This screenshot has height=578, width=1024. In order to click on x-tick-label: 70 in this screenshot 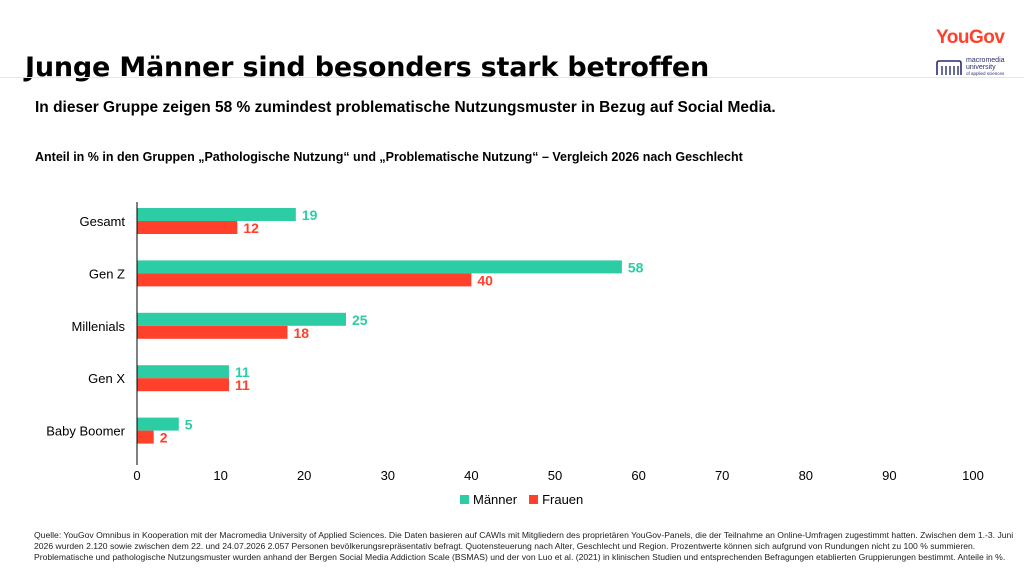, I will do `click(722, 475)`.